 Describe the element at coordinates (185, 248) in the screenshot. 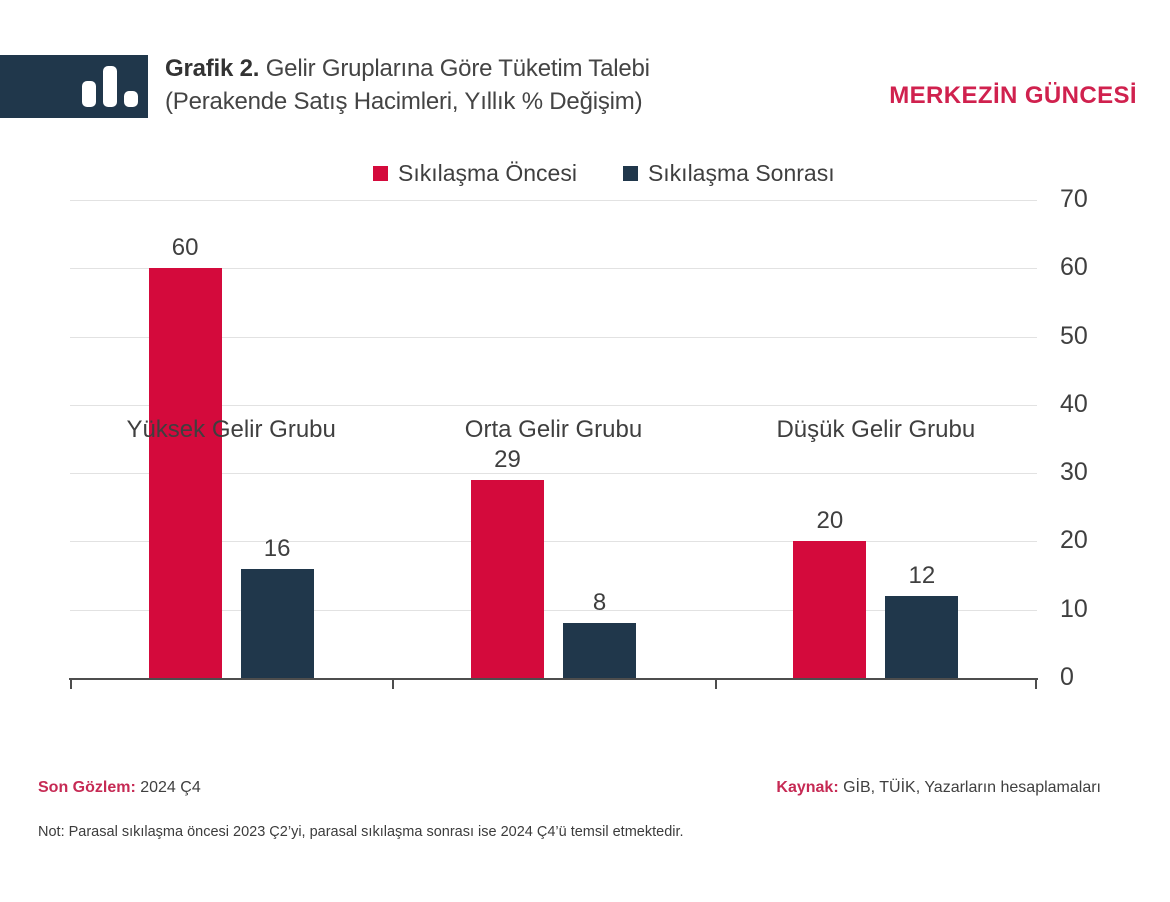

I see `bar-value-label: 60` at that location.